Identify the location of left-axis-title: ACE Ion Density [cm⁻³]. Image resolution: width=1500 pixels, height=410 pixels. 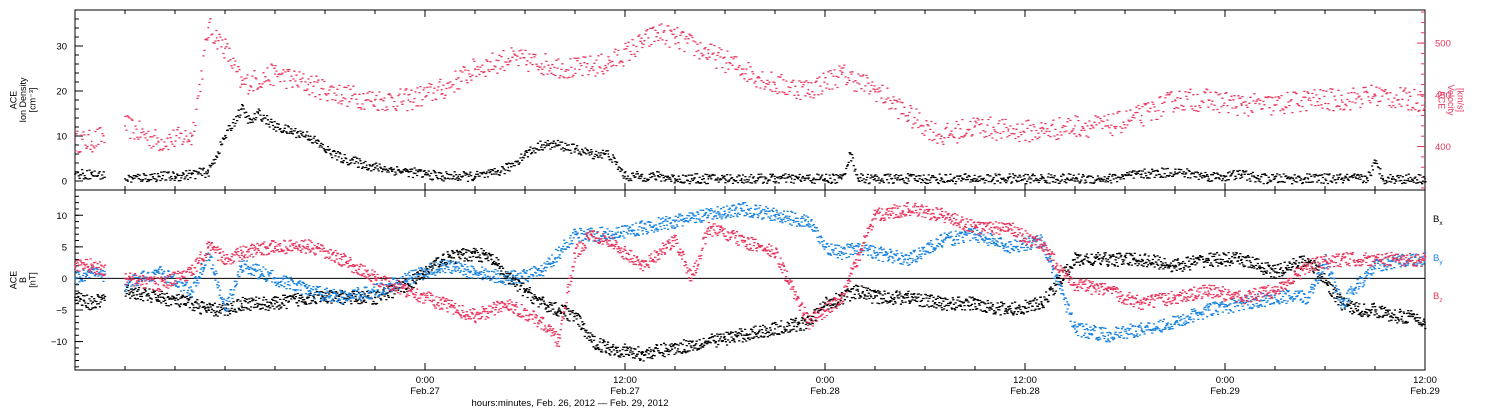
(23, 100).